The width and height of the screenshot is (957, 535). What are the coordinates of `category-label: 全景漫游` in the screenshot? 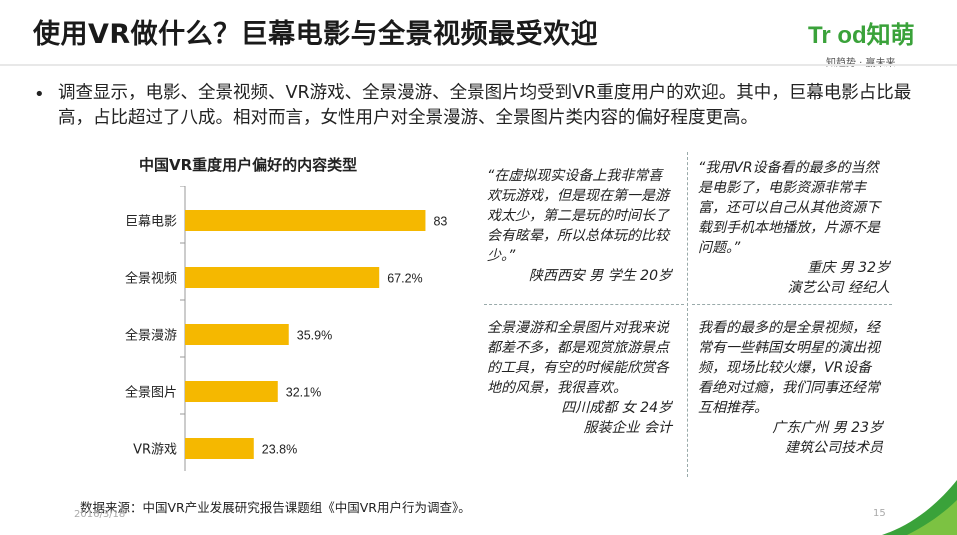 It's located at (151, 336).